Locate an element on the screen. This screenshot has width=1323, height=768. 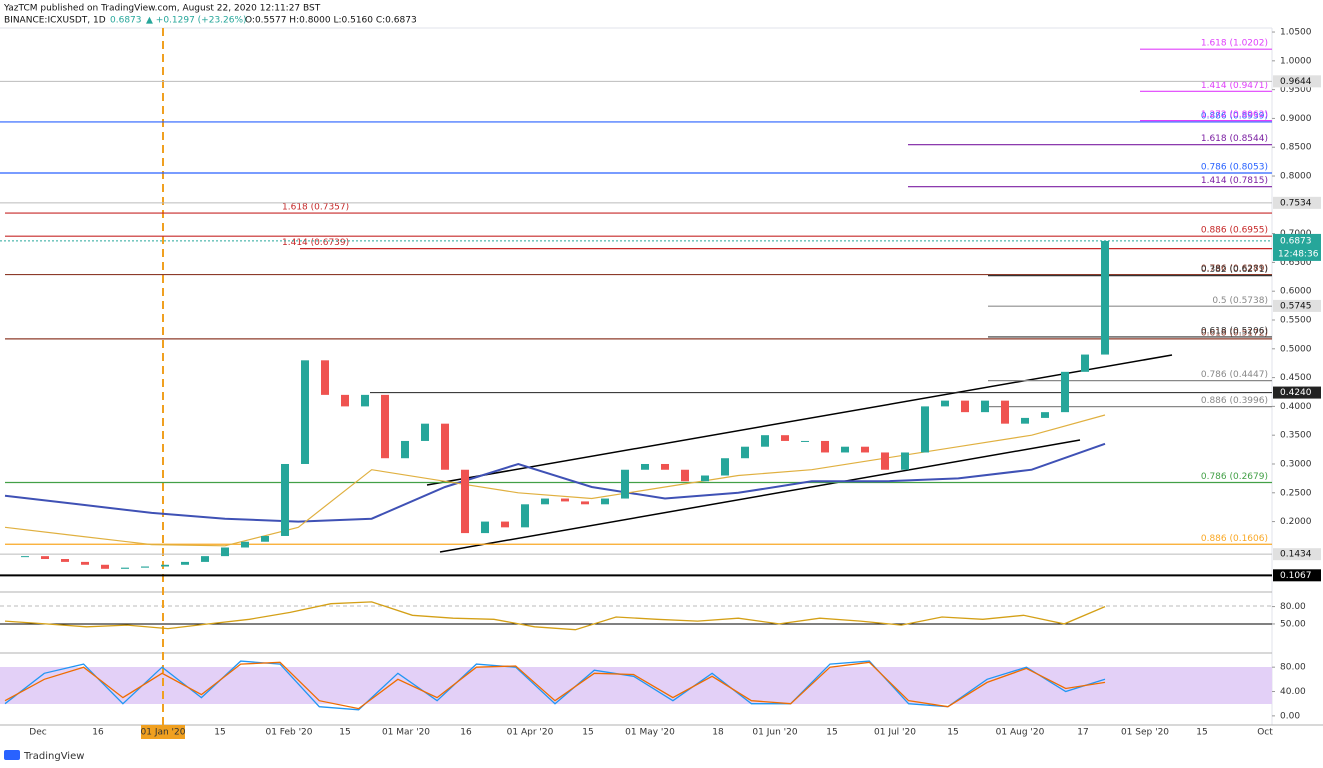
axis-mark-label: 0.4240 is located at coordinates (1296, 393).